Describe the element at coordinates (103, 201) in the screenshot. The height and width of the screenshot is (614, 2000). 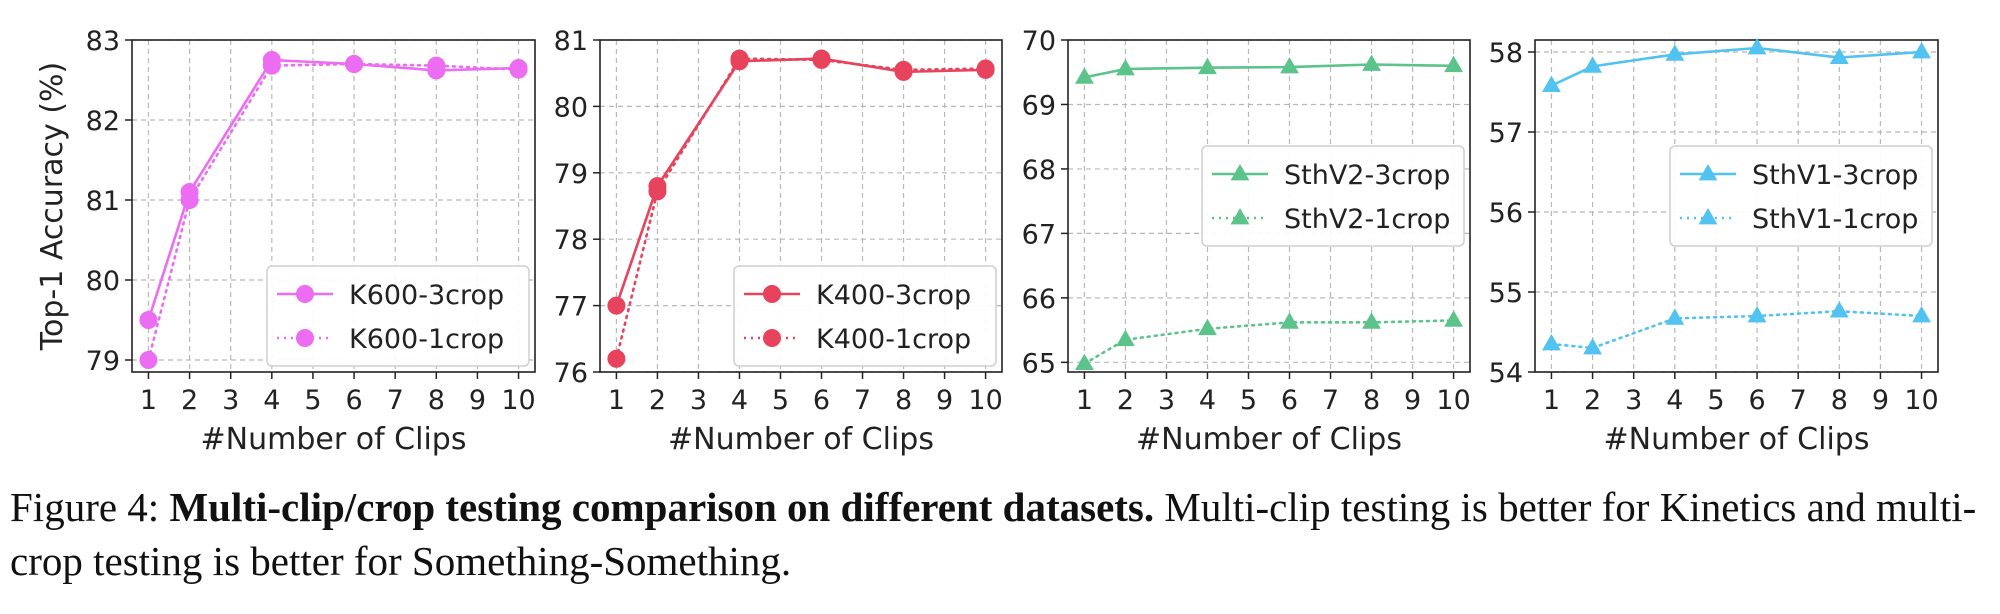
I see `y-tick-label: 81` at that location.